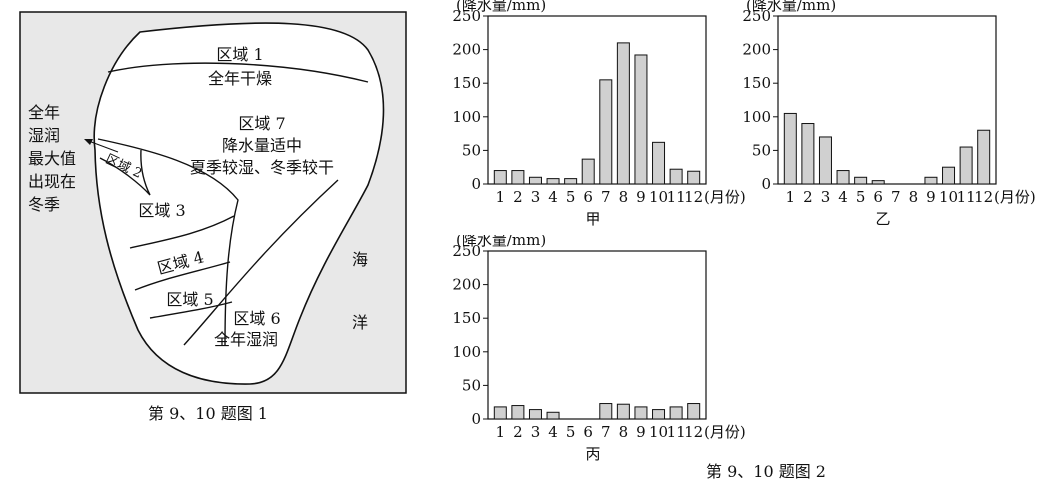 This screenshot has width=1064, height=486. Describe the element at coordinates (766, 471) in the screenshot. I see `figure-2-caption: 第 9、10 题图 2` at that location.